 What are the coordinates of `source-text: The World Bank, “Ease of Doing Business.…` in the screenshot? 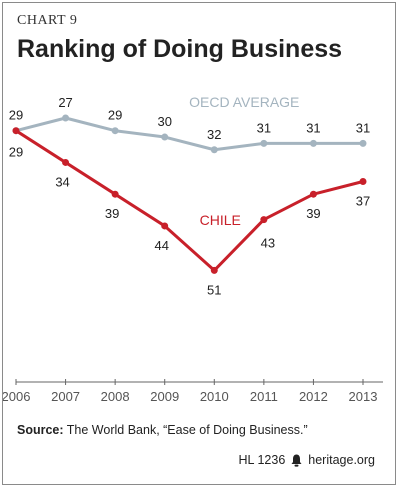 It's located at (187, 430).